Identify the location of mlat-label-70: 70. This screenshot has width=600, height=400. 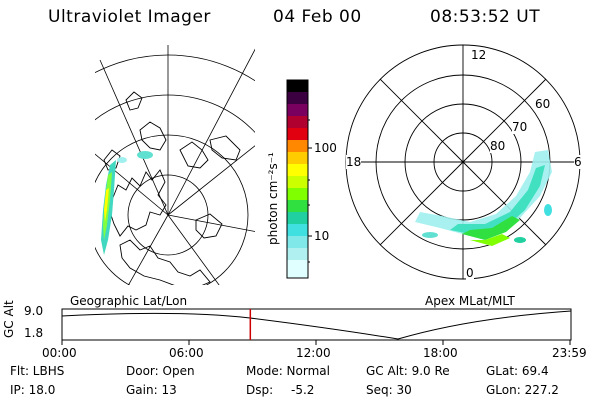
(520, 127).